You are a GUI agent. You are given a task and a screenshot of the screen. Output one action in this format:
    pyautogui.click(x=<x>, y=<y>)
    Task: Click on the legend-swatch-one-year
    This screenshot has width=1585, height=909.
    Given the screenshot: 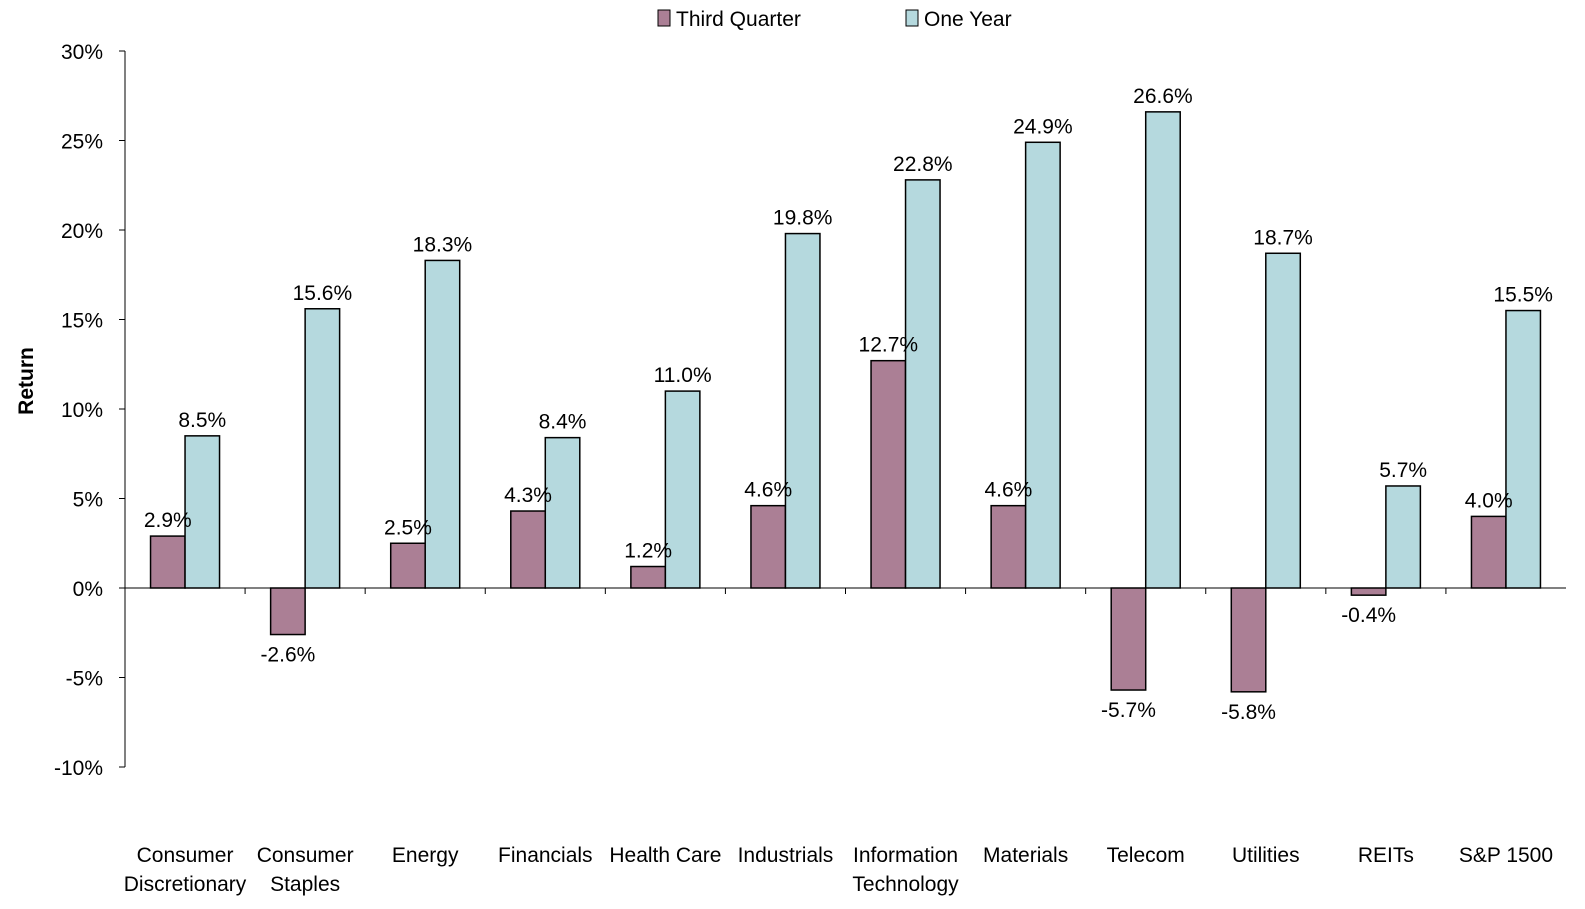 What is the action you would take?
    pyautogui.click(x=912, y=18)
    